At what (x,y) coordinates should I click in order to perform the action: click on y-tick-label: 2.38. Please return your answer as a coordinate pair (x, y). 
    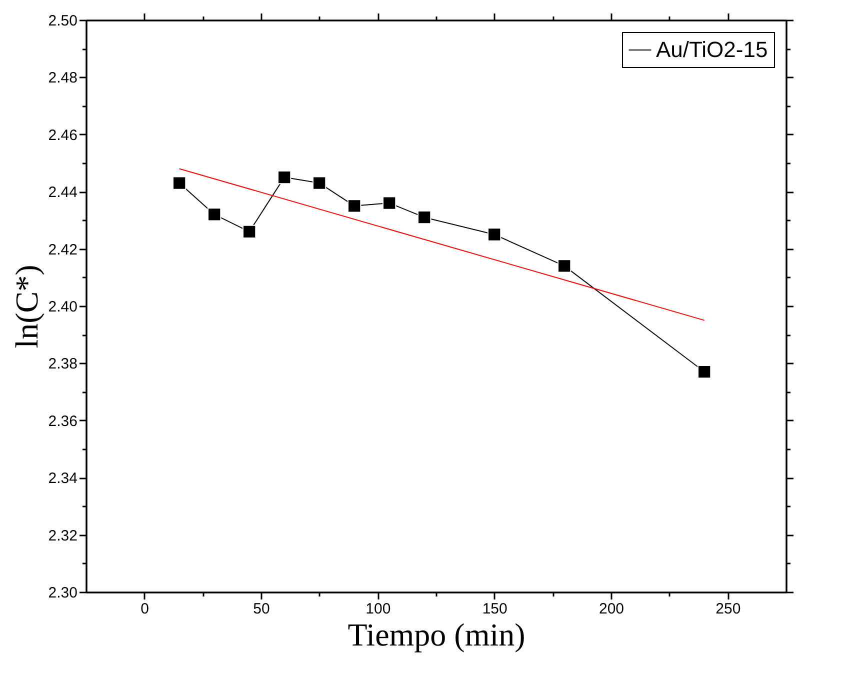
    Looking at the image, I should click on (63, 364).